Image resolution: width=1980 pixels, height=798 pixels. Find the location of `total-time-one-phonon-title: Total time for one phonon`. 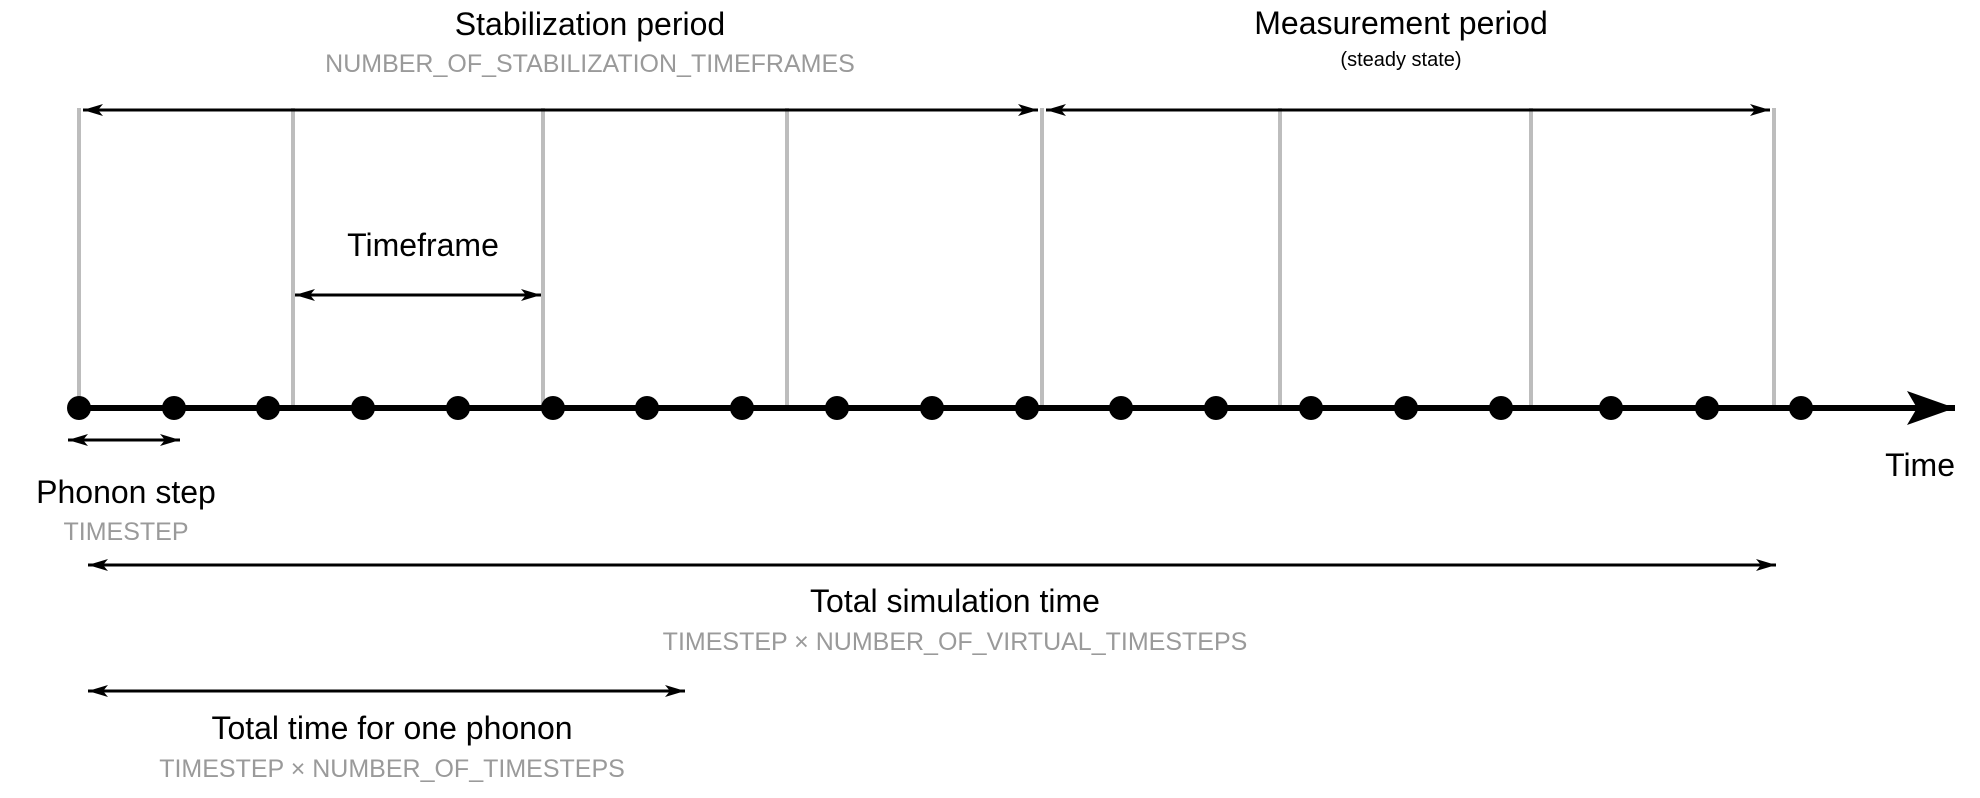

total-time-one-phonon-title: Total time for one phonon is located at coordinates (391, 728).